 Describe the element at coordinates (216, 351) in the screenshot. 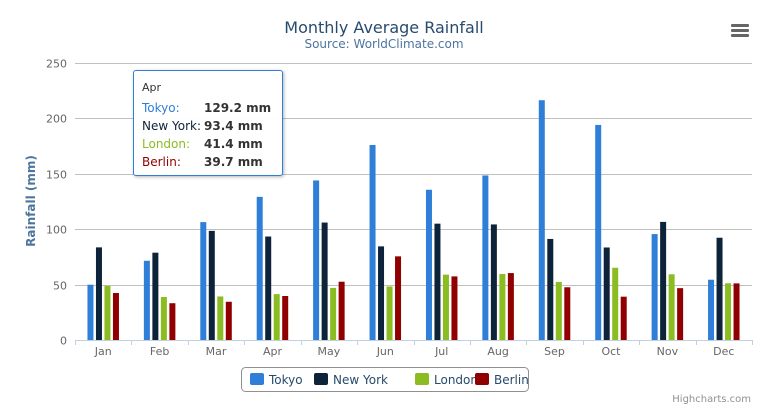

I see `x-tick-label: Mar` at that location.